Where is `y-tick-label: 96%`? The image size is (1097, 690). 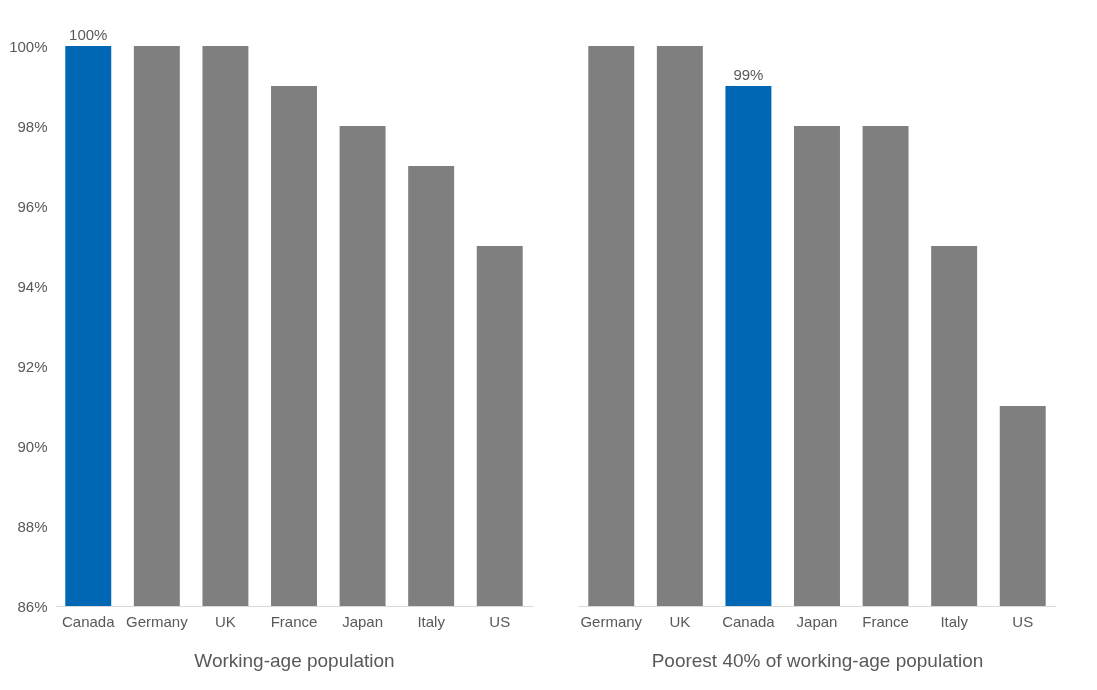
y-tick-label: 96% is located at coordinates (32, 206).